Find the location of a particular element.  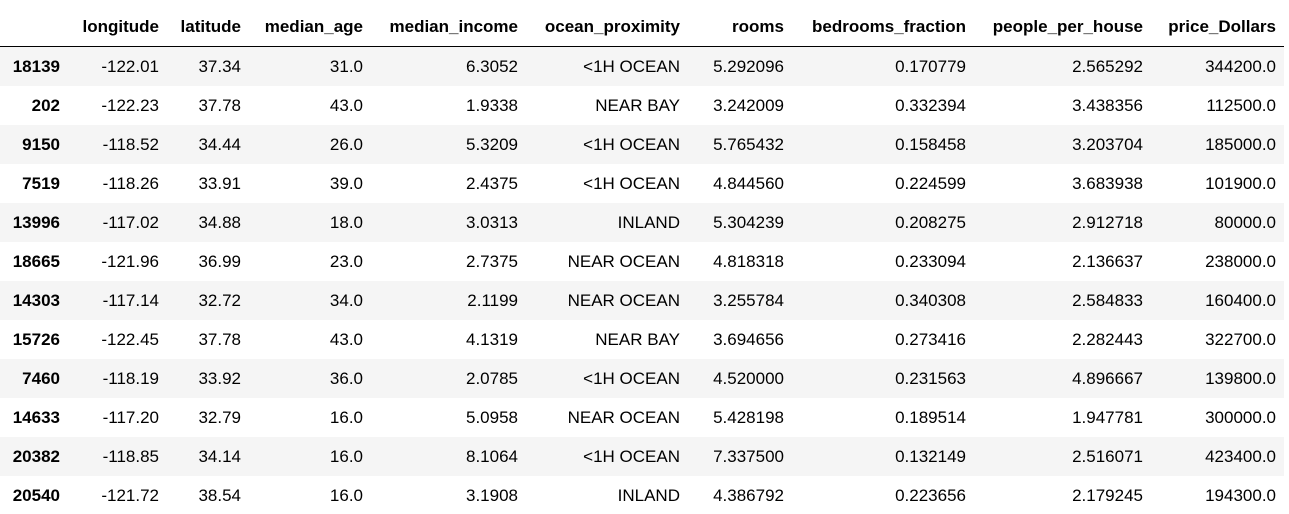

row-index: 7519 is located at coordinates (41, 183).